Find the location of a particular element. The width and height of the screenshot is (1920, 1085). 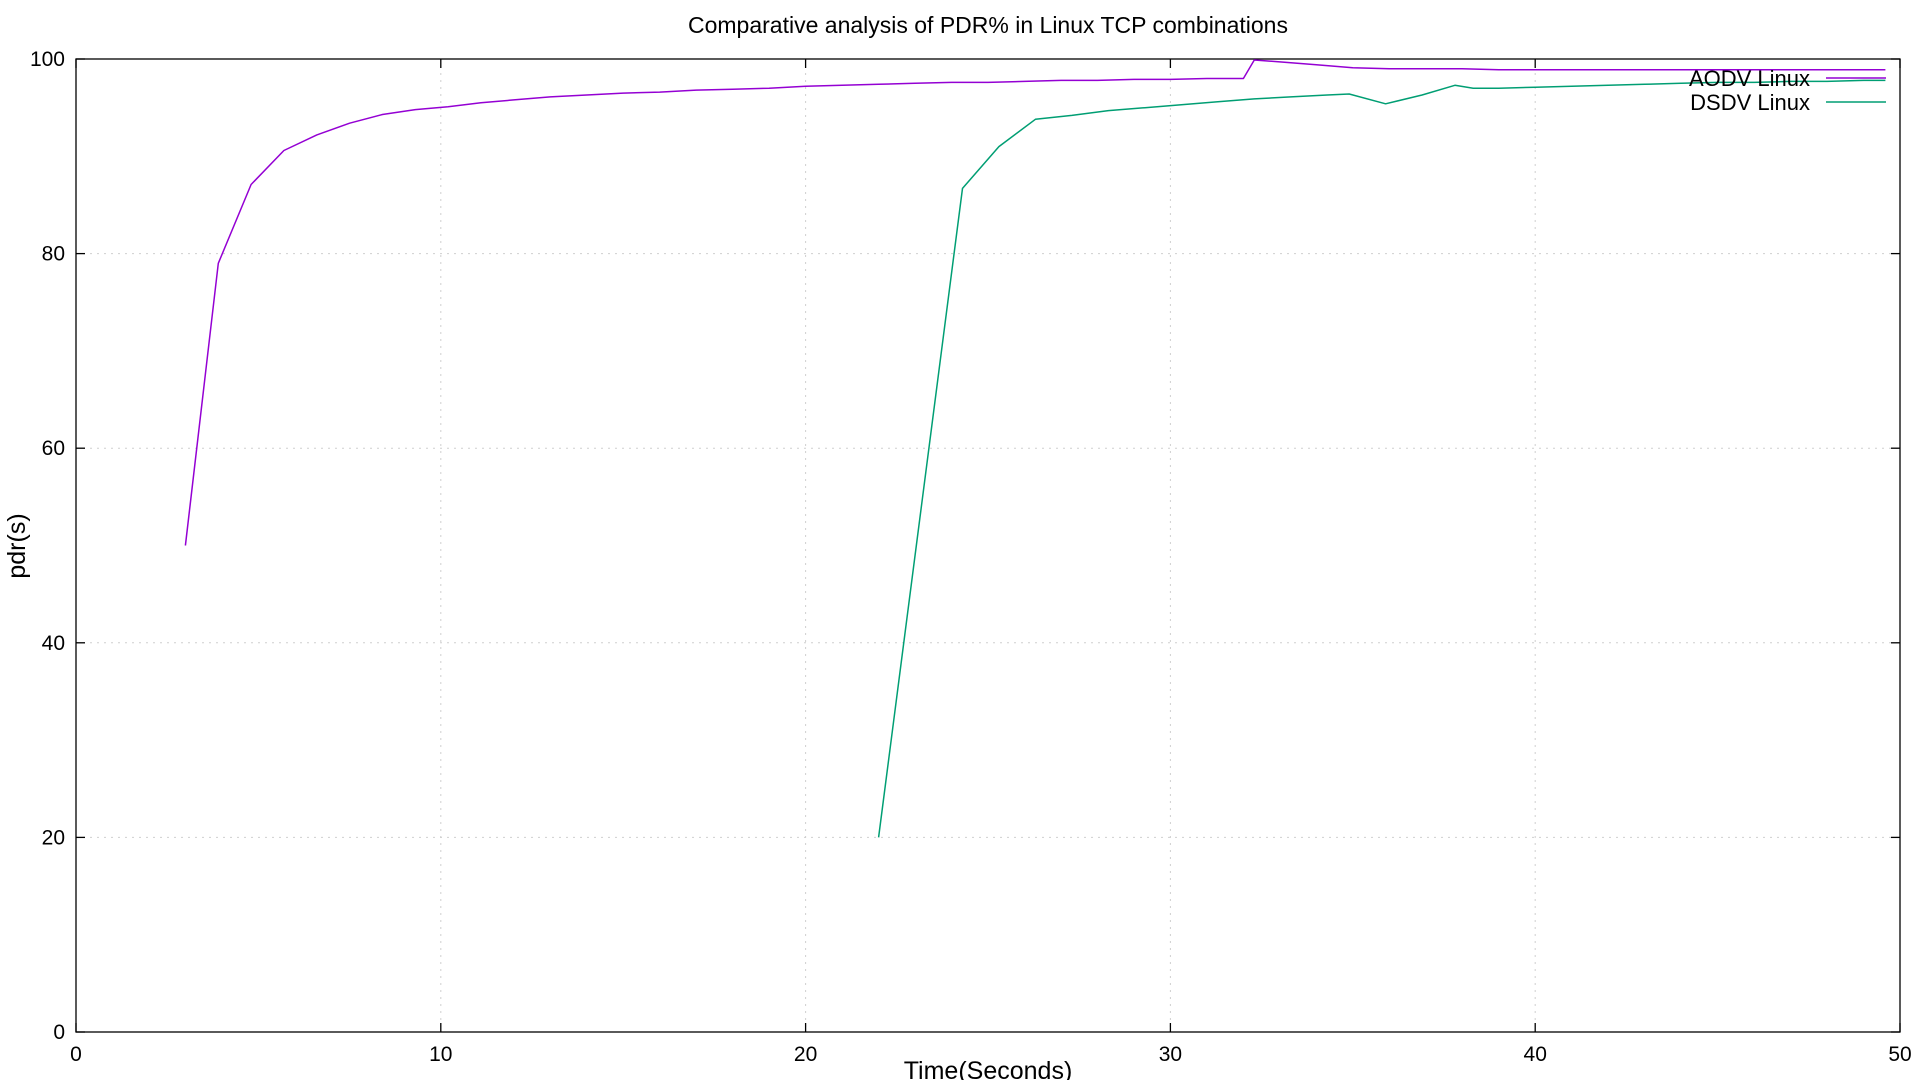

y-tick-label: 40 is located at coordinates (53, 643).